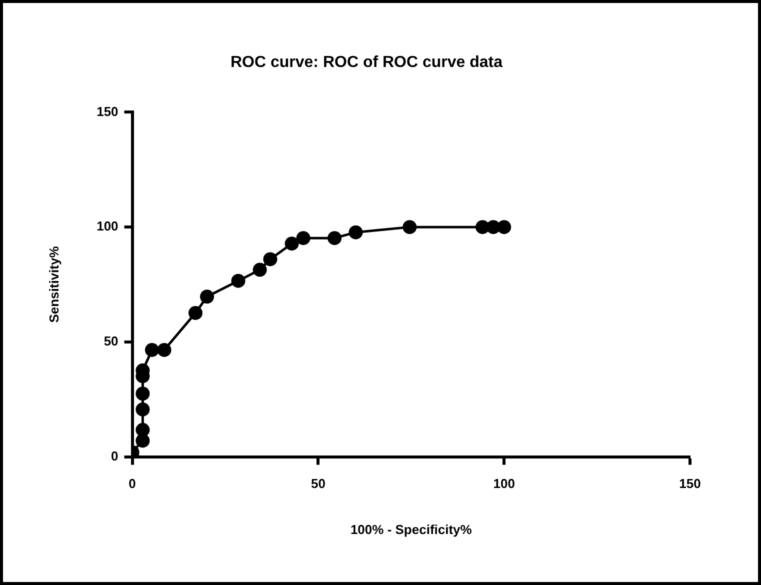  I want to click on x-tick-label: 0, so click(132, 484).